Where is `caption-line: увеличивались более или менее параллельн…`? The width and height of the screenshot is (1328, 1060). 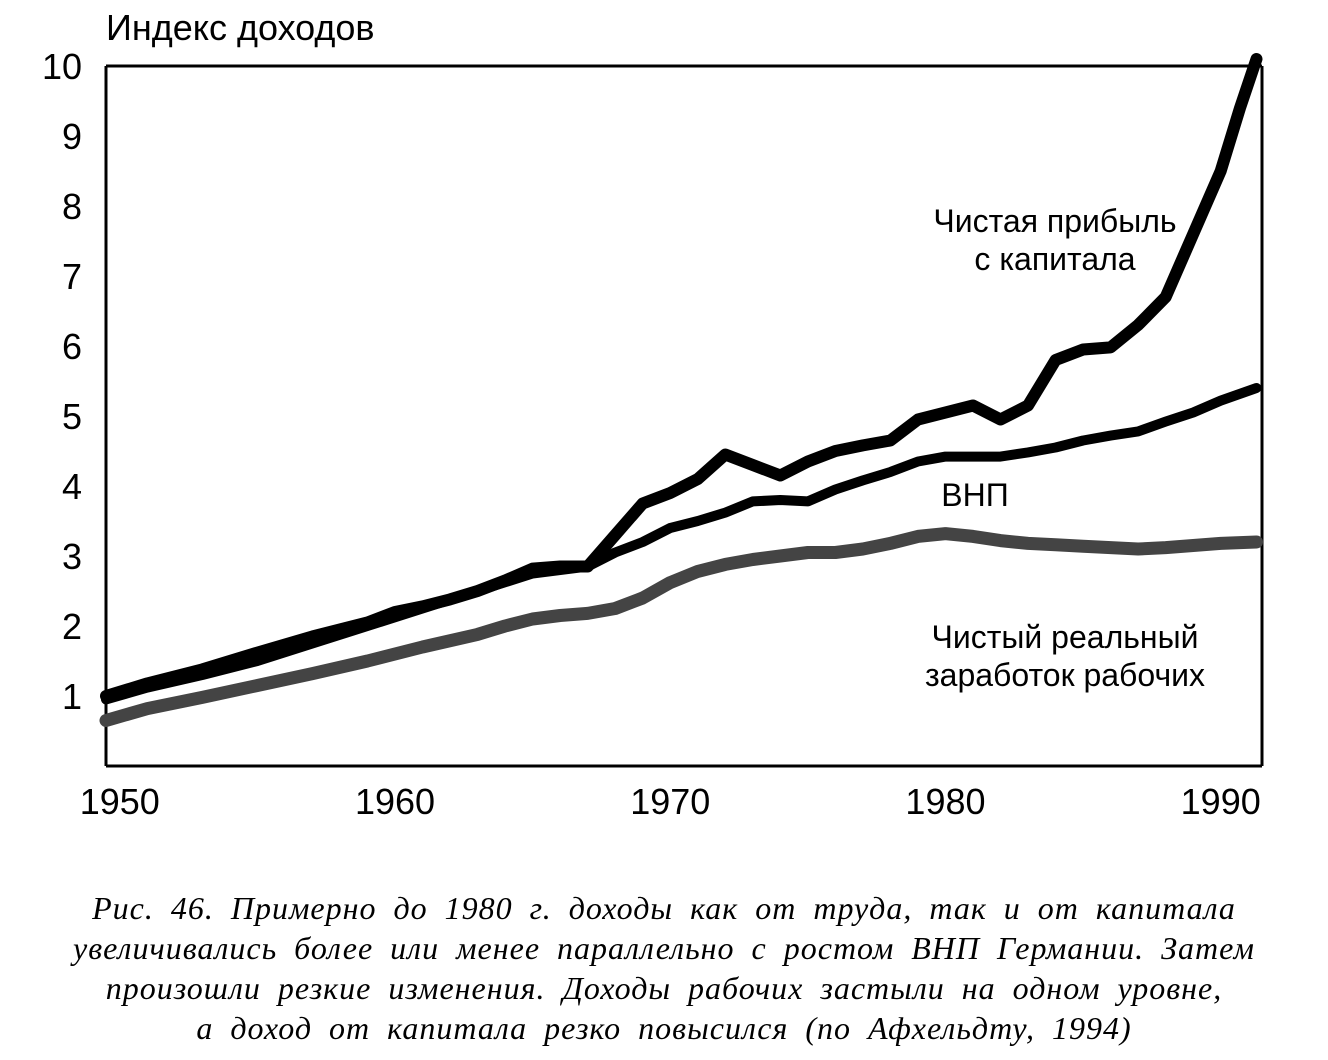 caption-line: увеличивались более или менее параллельн… is located at coordinates (664, 948).